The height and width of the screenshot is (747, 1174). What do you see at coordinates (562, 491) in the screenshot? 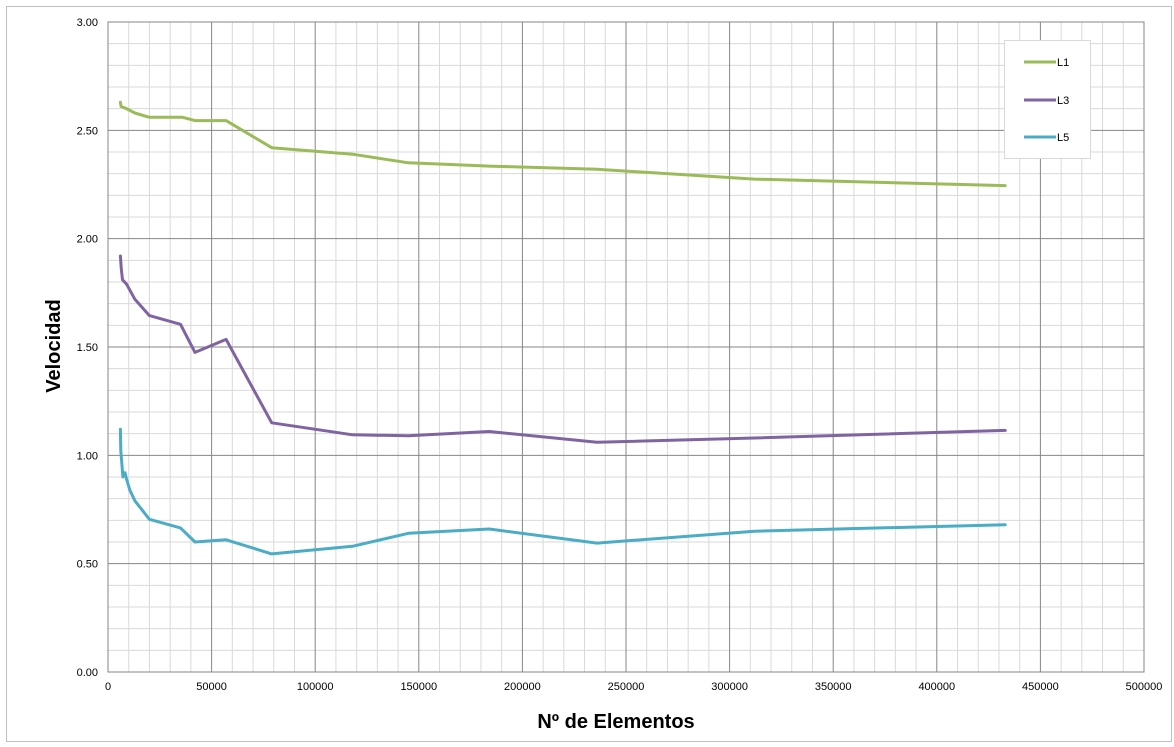
I see `series-line-l5` at bounding box center [562, 491].